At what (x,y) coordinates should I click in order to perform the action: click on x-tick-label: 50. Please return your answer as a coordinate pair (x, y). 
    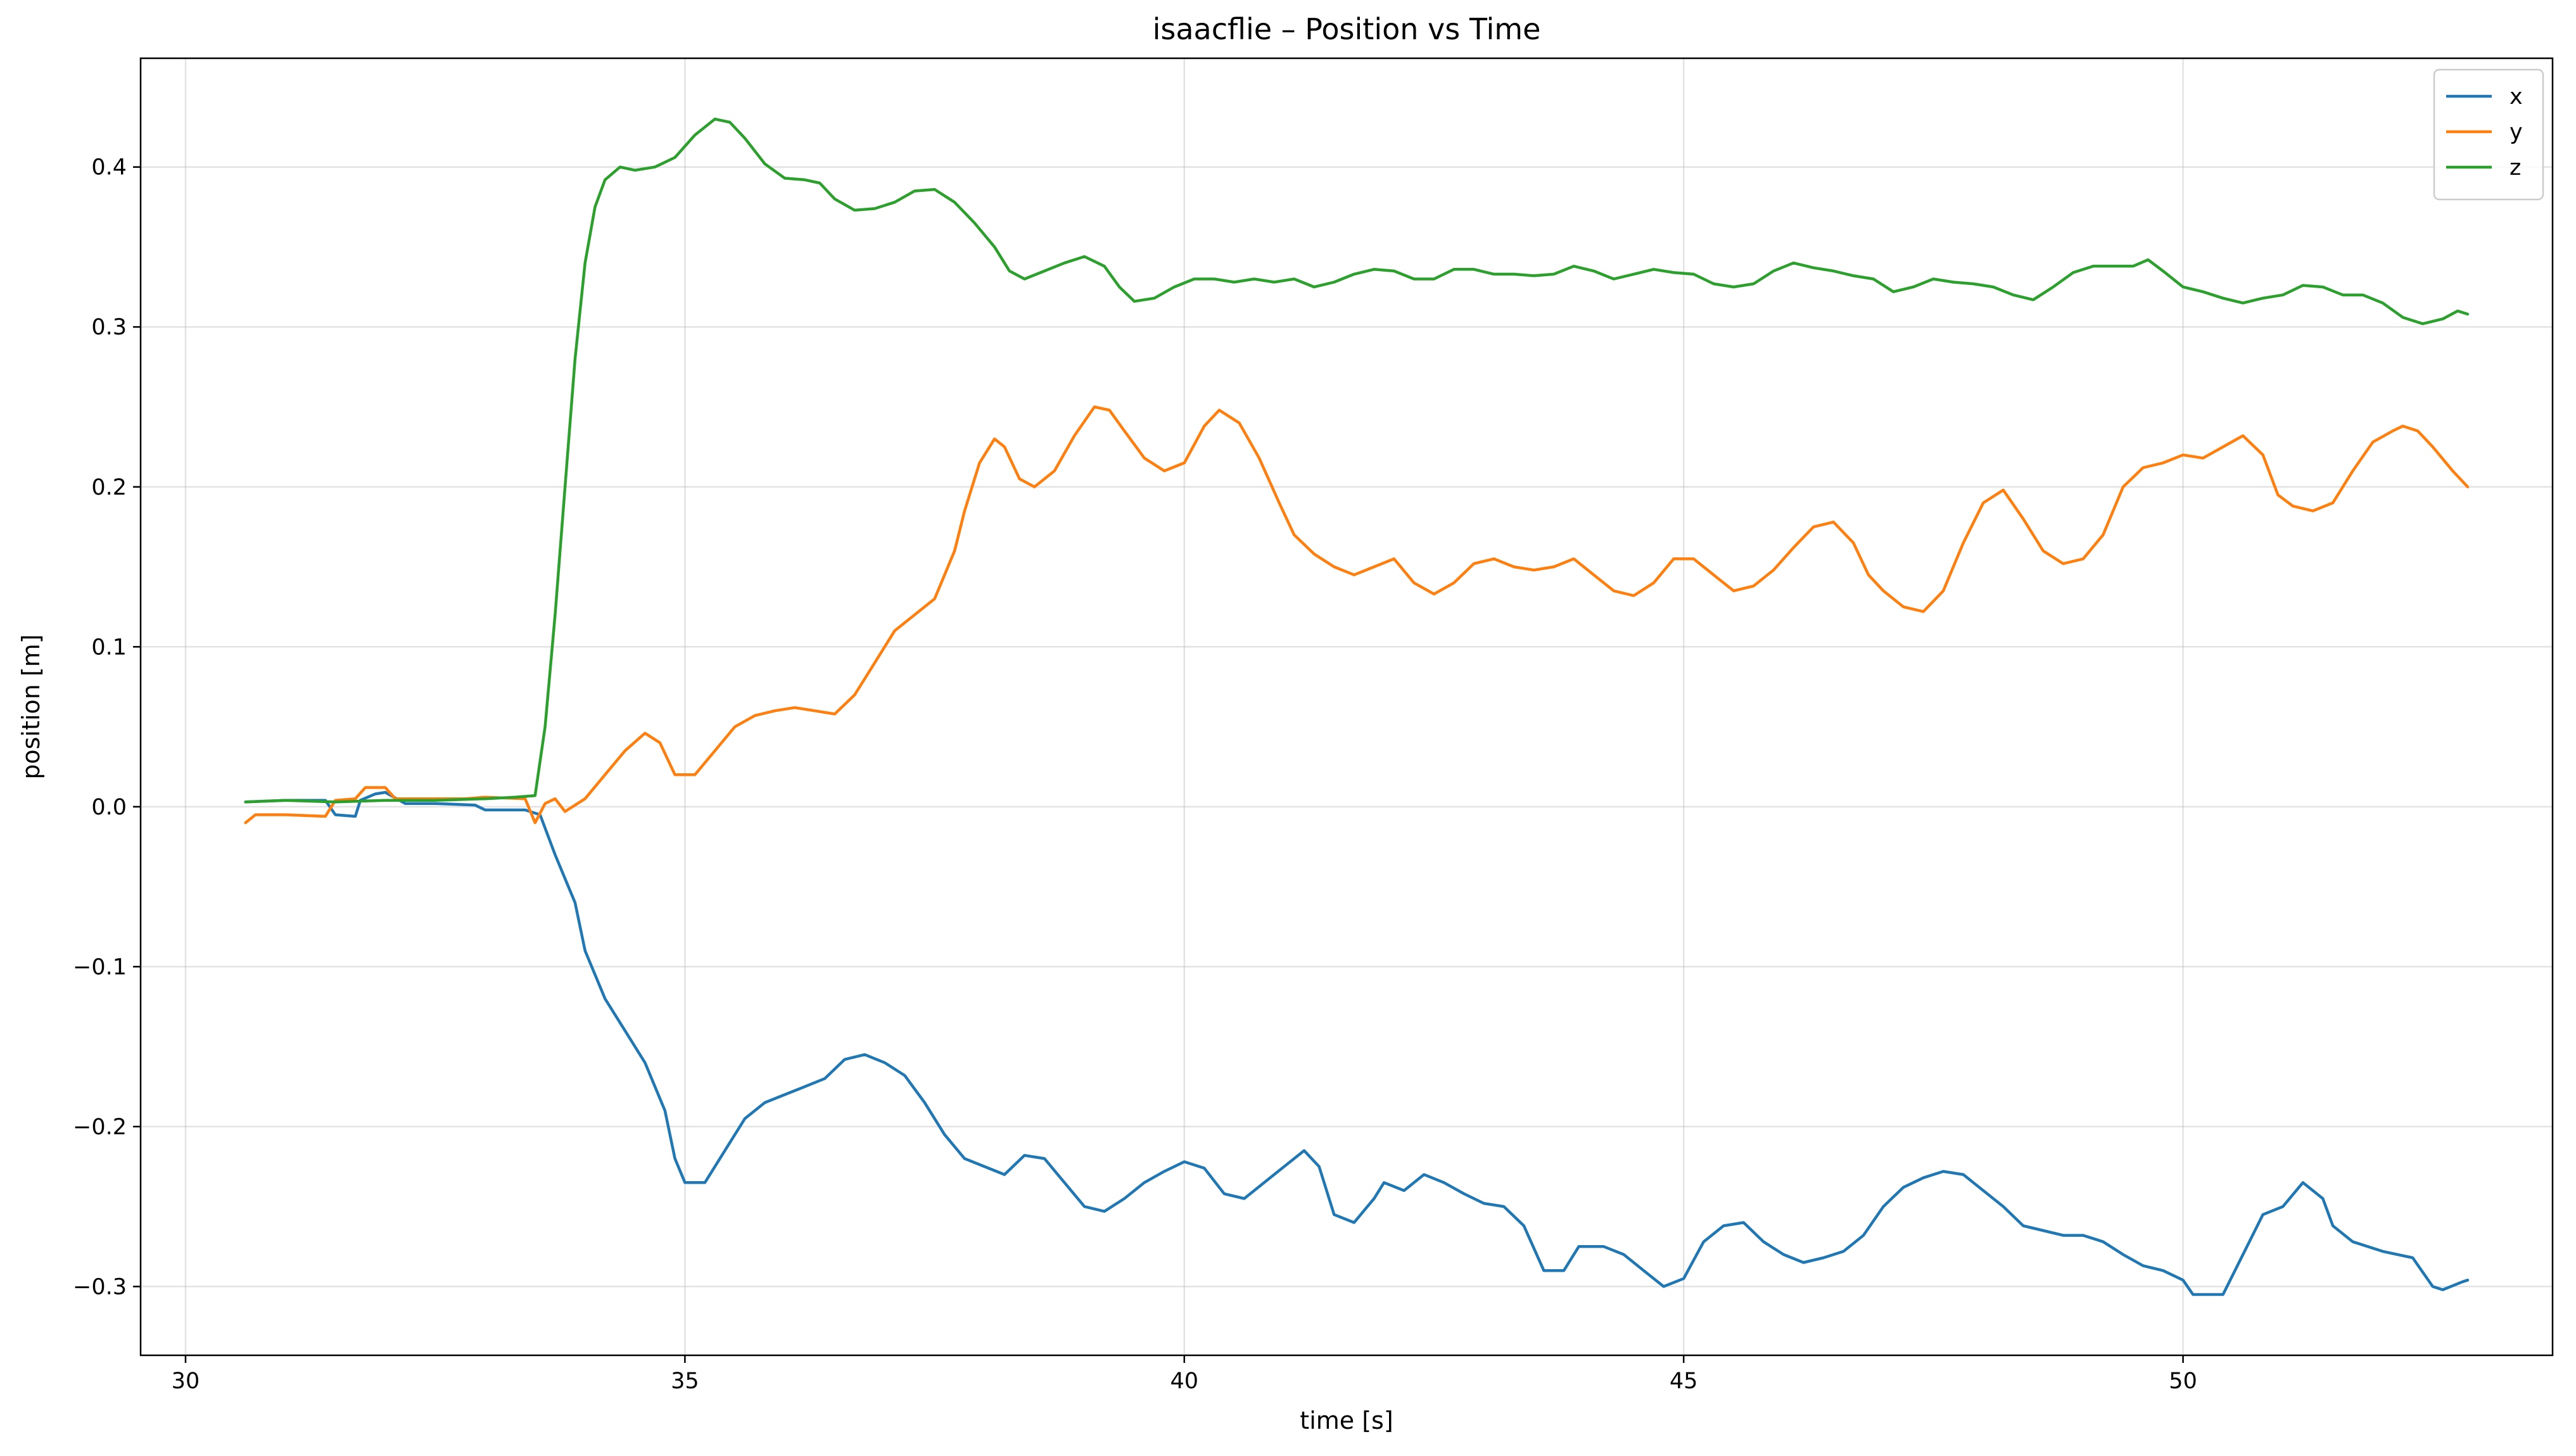
    Looking at the image, I should click on (2183, 1381).